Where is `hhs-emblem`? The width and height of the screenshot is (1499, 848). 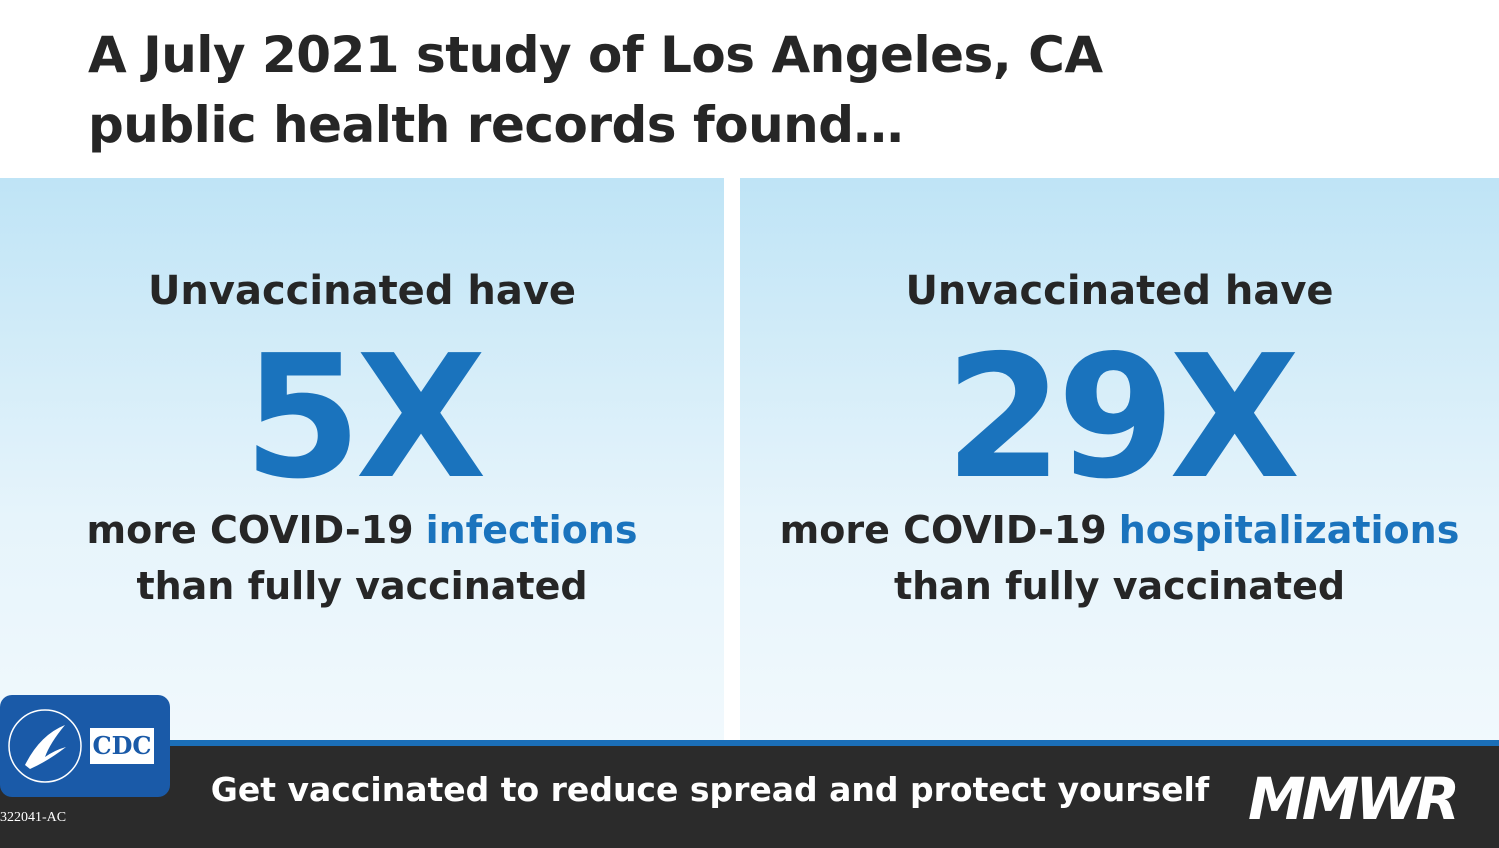
hhs-emblem is located at coordinates (45, 746).